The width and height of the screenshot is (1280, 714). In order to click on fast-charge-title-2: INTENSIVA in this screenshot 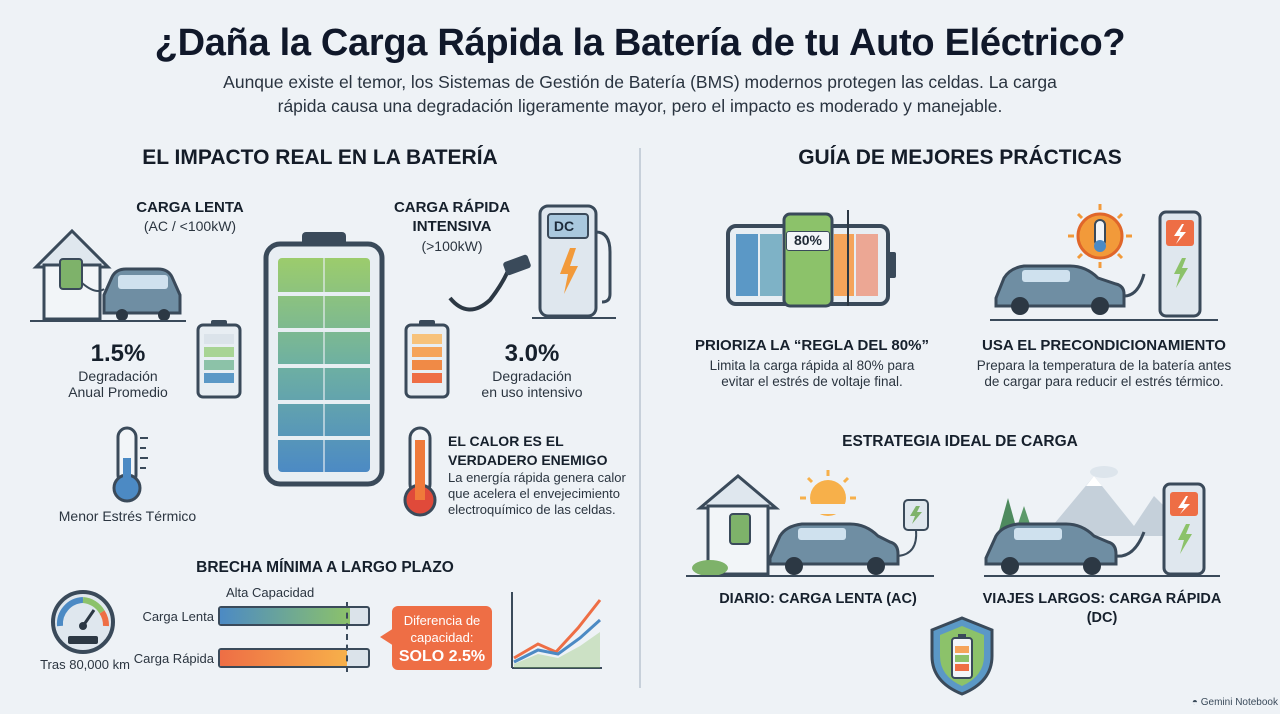, I will do `click(452, 226)`.